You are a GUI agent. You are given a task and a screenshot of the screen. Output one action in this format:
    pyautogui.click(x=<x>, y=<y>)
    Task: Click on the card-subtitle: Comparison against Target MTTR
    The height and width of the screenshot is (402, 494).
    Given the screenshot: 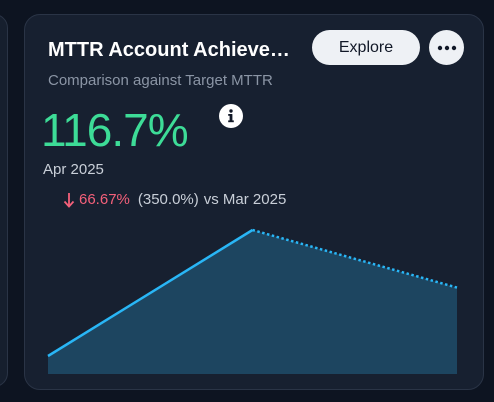 What is the action you would take?
    pyautogui.click(x=160, y=80)
    